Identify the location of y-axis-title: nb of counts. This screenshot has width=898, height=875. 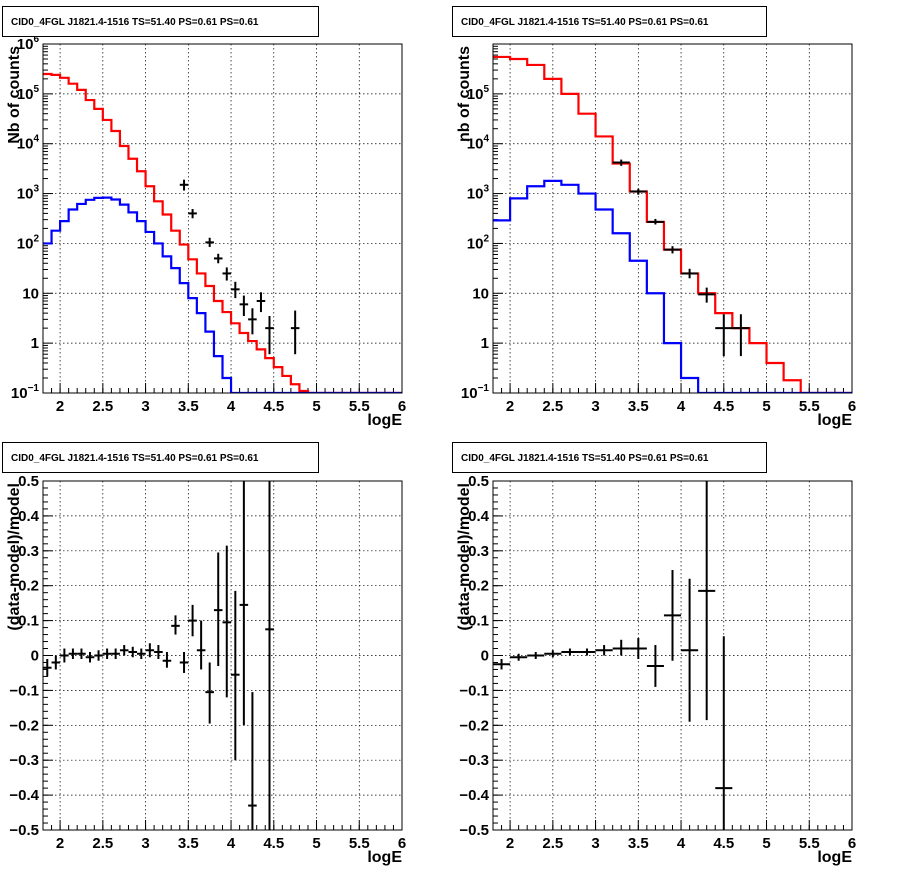
(464, 94).